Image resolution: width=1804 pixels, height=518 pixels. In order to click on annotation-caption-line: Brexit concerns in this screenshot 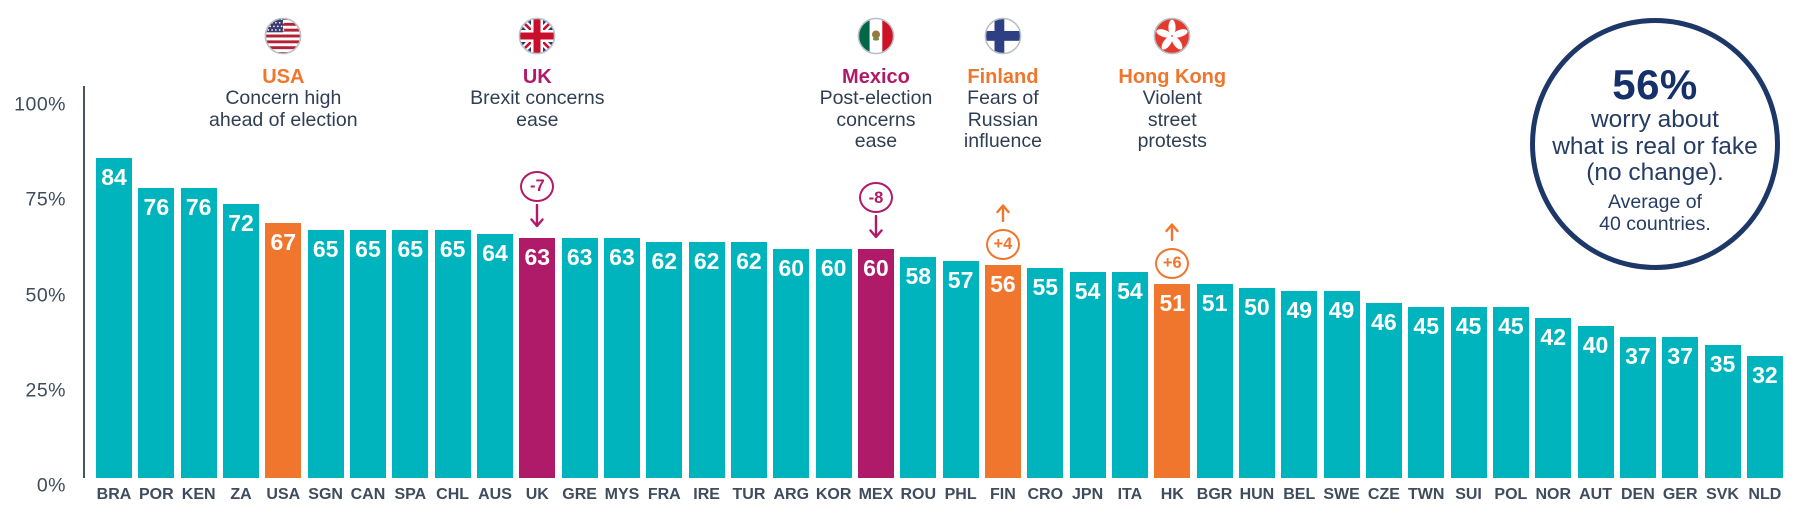, I will do `click(537, 98)`.